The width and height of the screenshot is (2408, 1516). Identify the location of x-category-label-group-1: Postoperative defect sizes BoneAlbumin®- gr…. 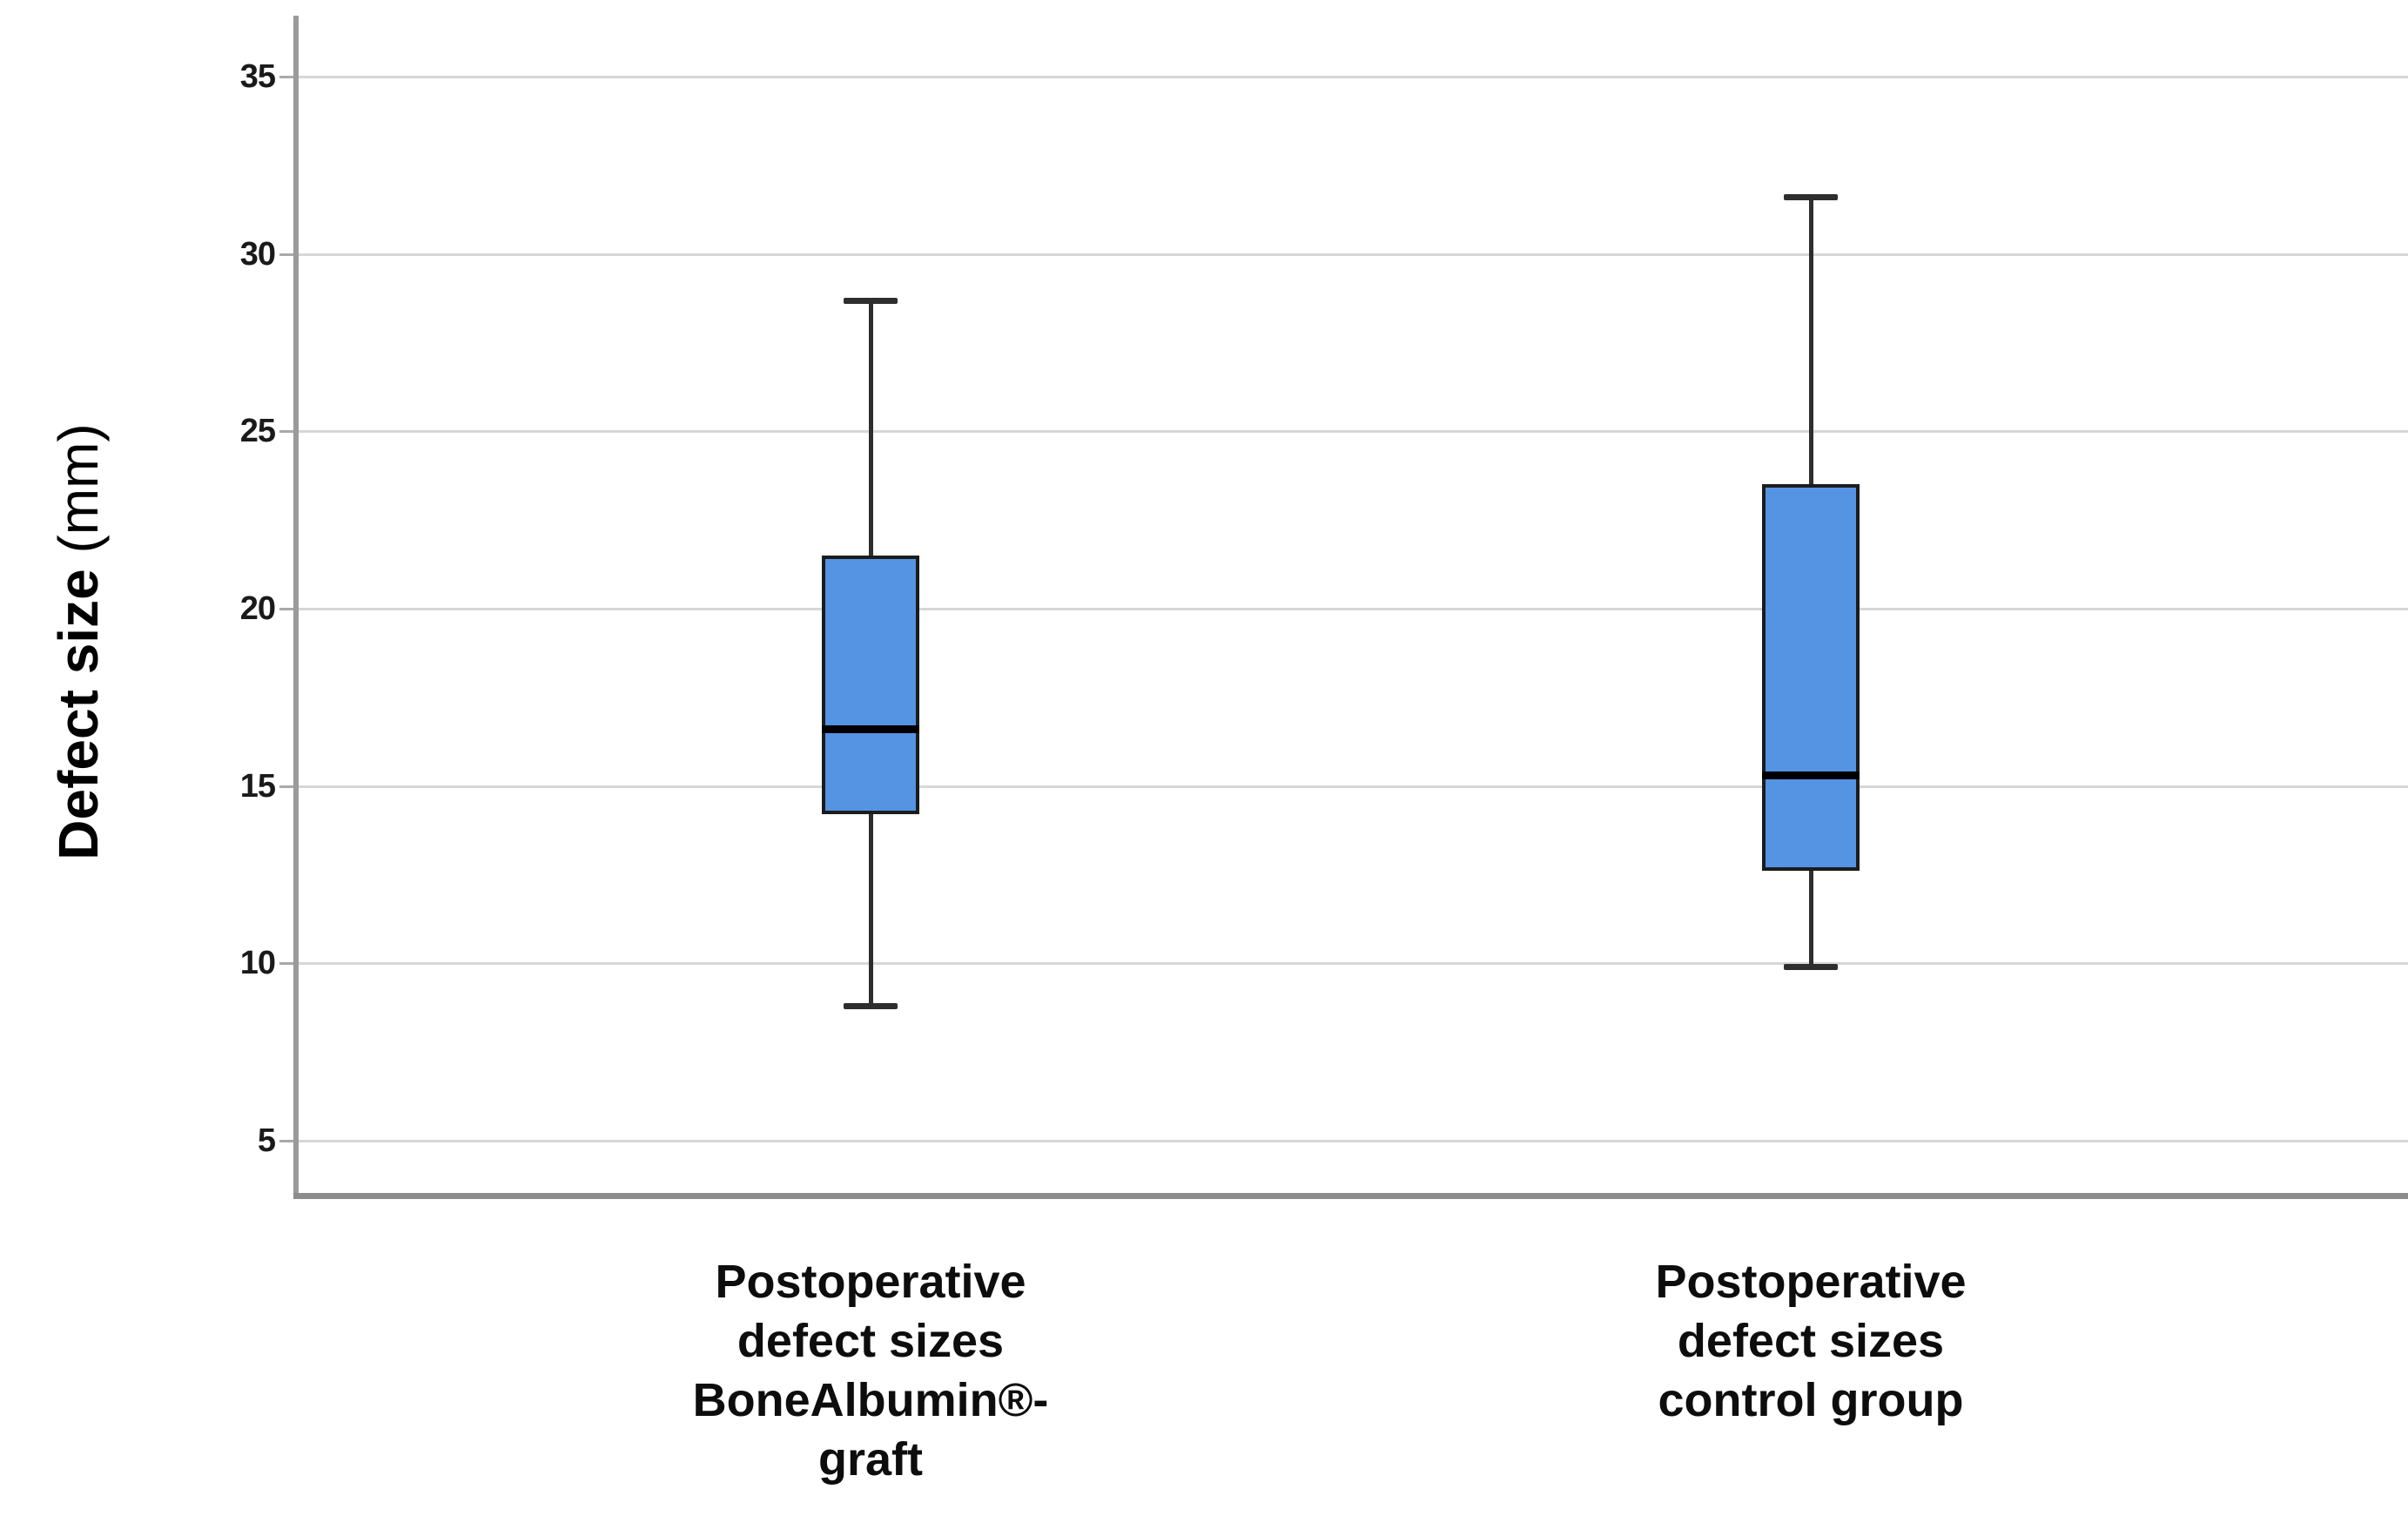
(870, 1370).